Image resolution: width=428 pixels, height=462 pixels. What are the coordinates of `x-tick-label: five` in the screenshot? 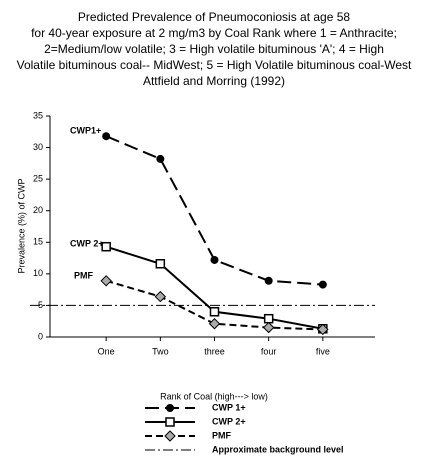 It's located at (323, 351).